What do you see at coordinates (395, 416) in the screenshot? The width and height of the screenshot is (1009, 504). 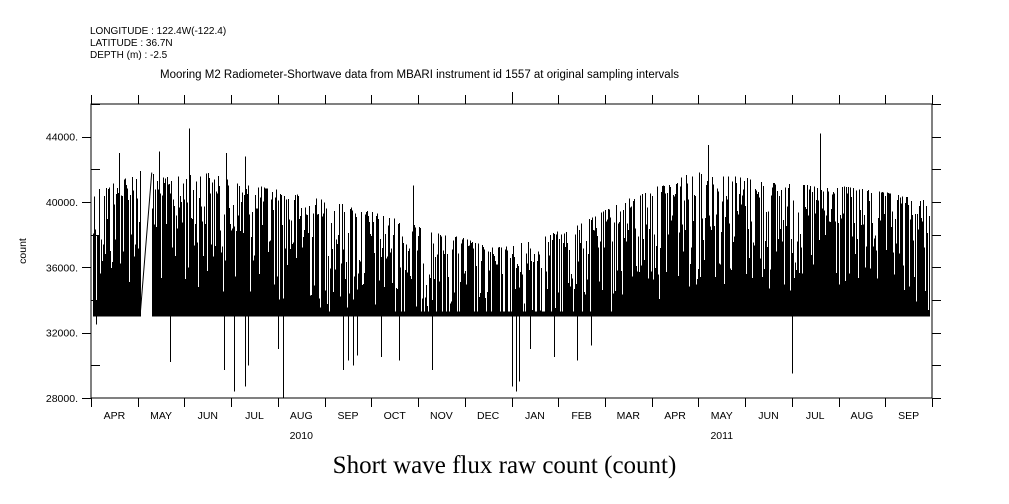 I see `x-tick-label: OCT` at bounding box center [395, 416].